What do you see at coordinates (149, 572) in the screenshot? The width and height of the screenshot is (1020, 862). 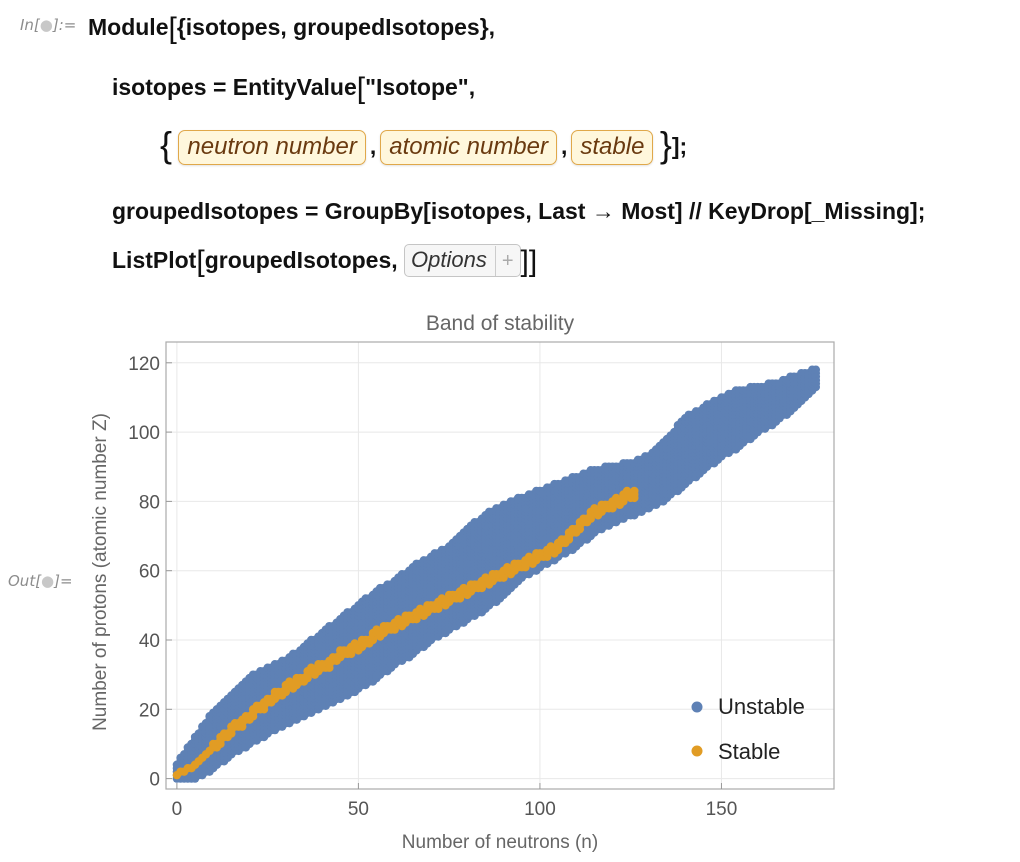 I see `y-tick-label: 60` at bounding box center [149, 572].